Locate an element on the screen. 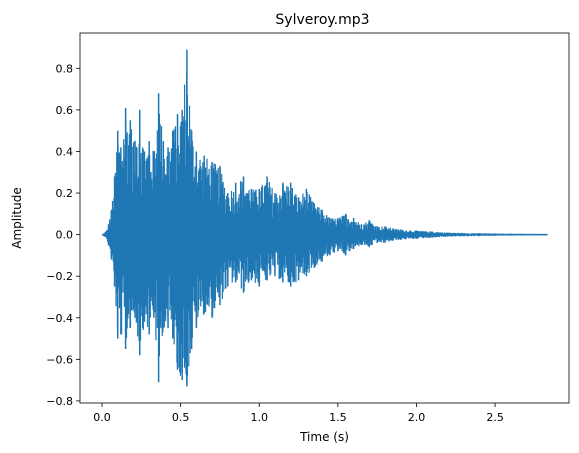 The height and width of the screenshot is (453, 579). y-axis-label: Amplitude is located at coordinates (17, 218).